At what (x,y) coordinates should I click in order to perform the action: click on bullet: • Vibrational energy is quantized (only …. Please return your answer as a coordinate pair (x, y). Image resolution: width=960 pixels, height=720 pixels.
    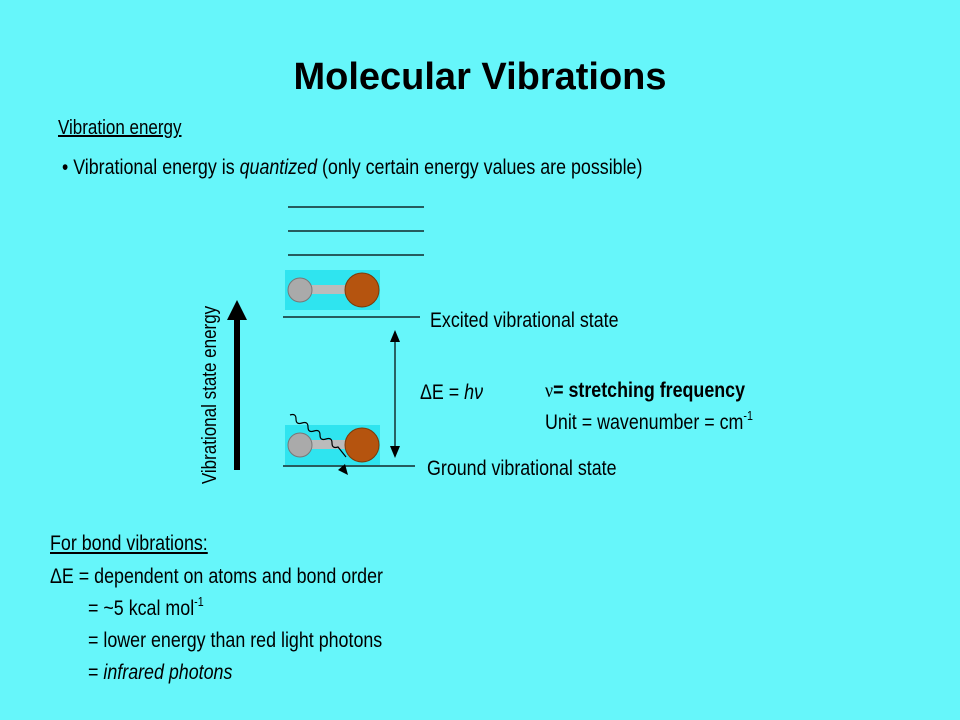
    Looking at the image, I should click on (352, 167).